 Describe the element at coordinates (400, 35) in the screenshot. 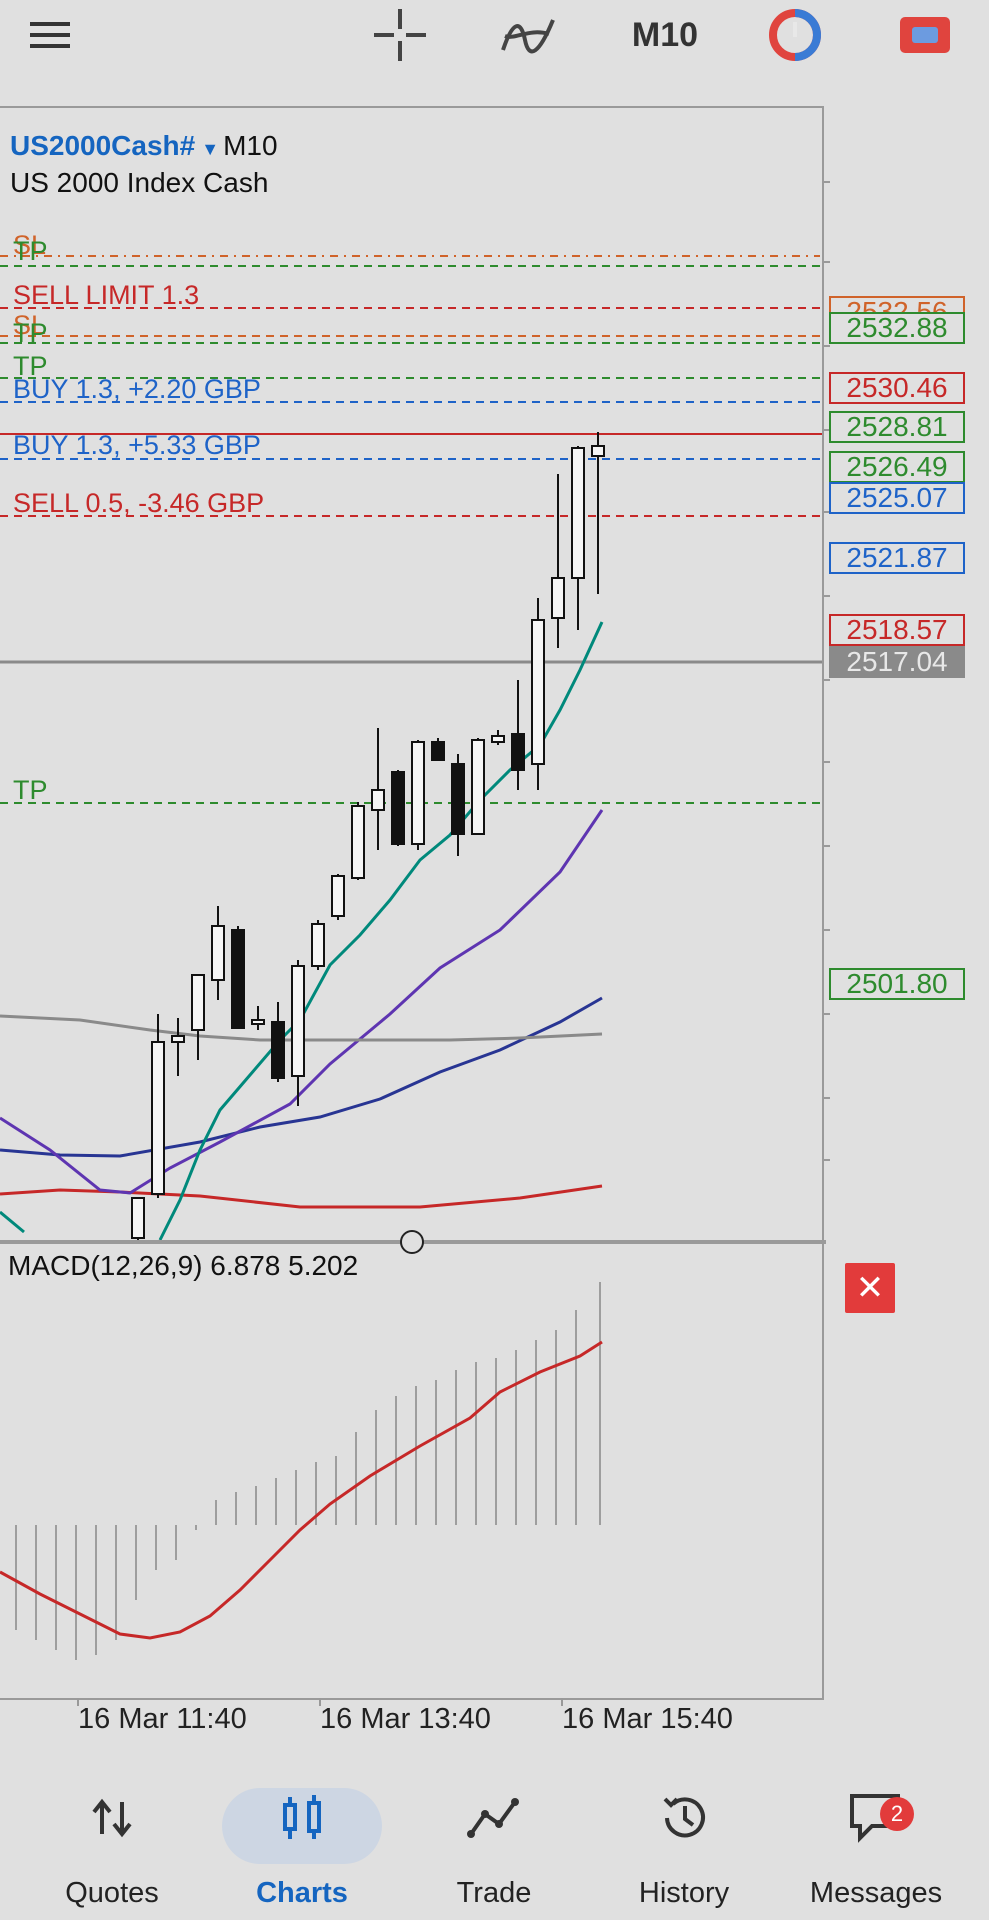

I see `crosshair-icon` at that location.